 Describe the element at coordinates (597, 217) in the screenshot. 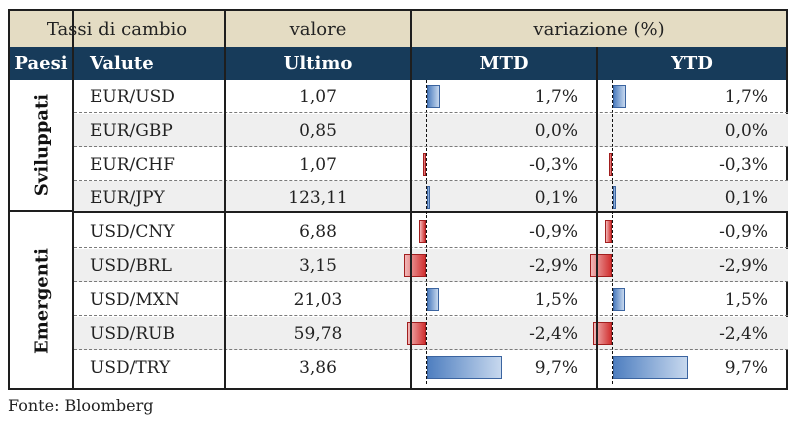

I see `divider-mtd` at that location.